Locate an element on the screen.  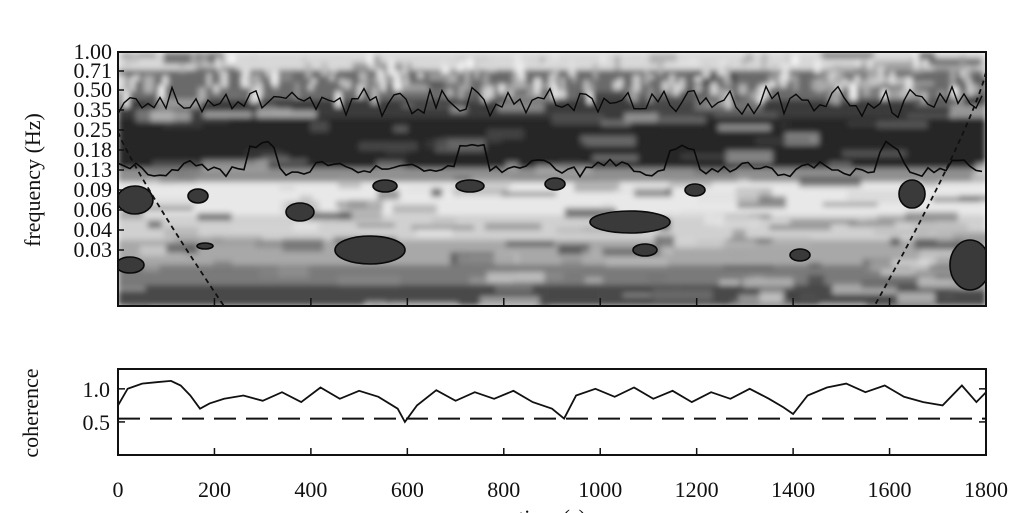
spectrogram-x-ticks is located at coordinates (552, 302).